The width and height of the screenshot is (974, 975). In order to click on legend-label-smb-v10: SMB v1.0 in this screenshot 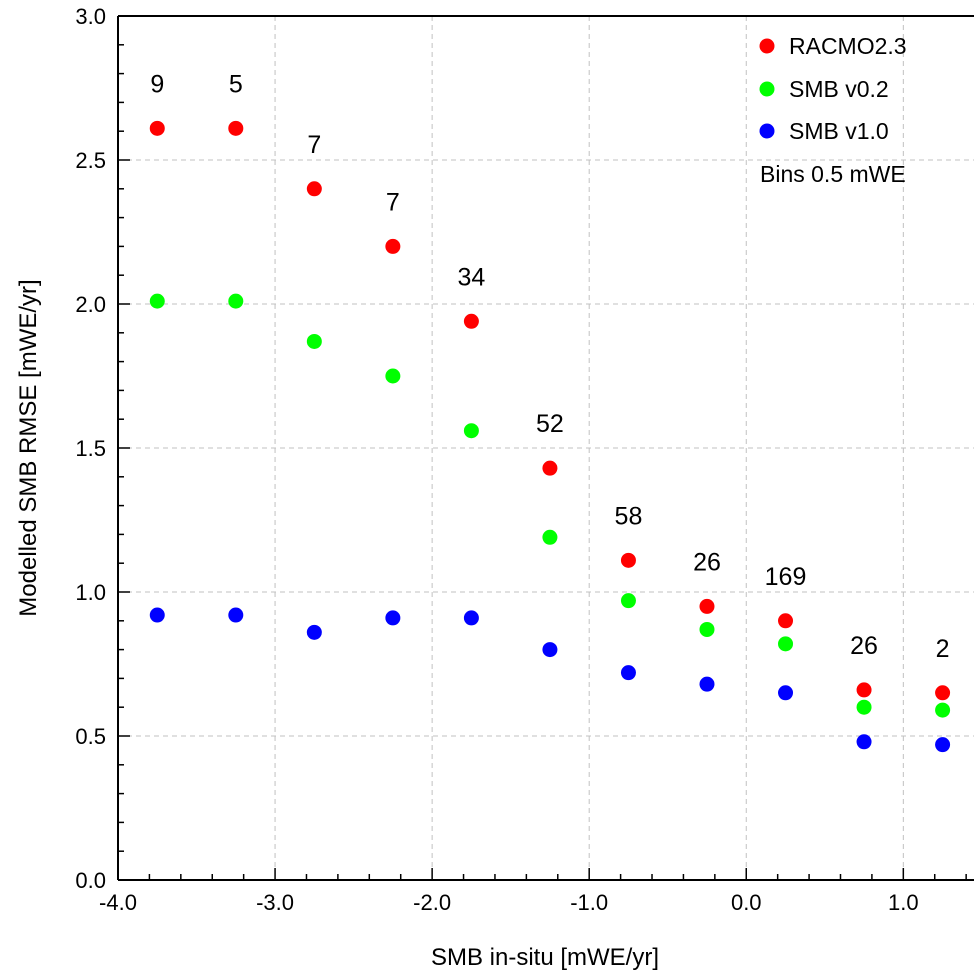, I will do `click(839, 131)`.